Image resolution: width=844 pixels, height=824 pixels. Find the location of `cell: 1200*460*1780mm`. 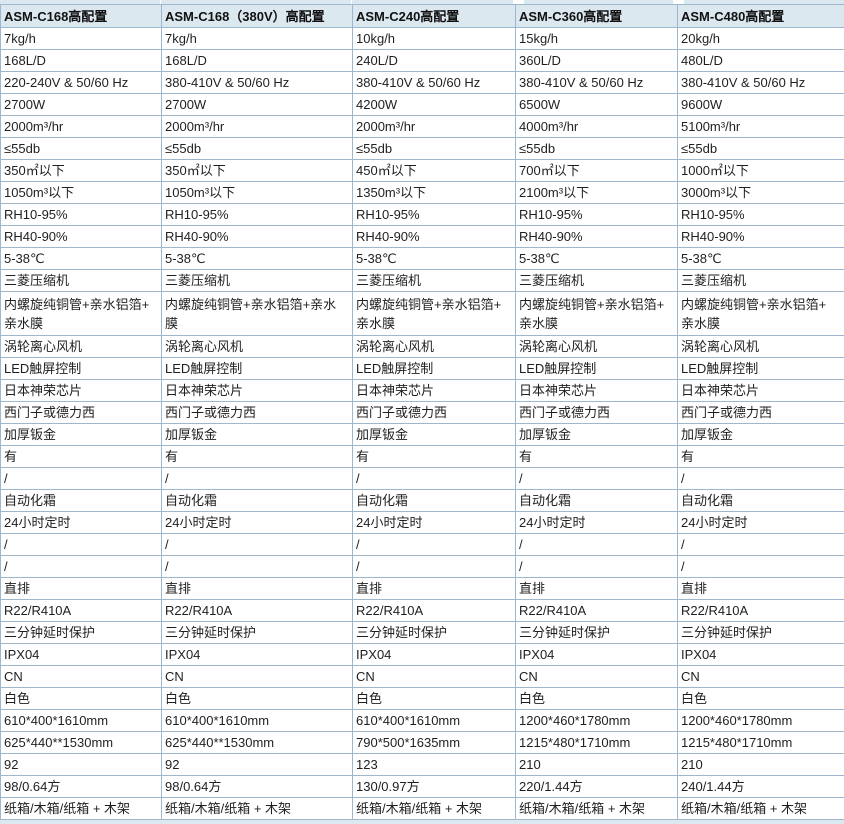

cell: 1200*460*1780mm is located at coordinates (760, 720).